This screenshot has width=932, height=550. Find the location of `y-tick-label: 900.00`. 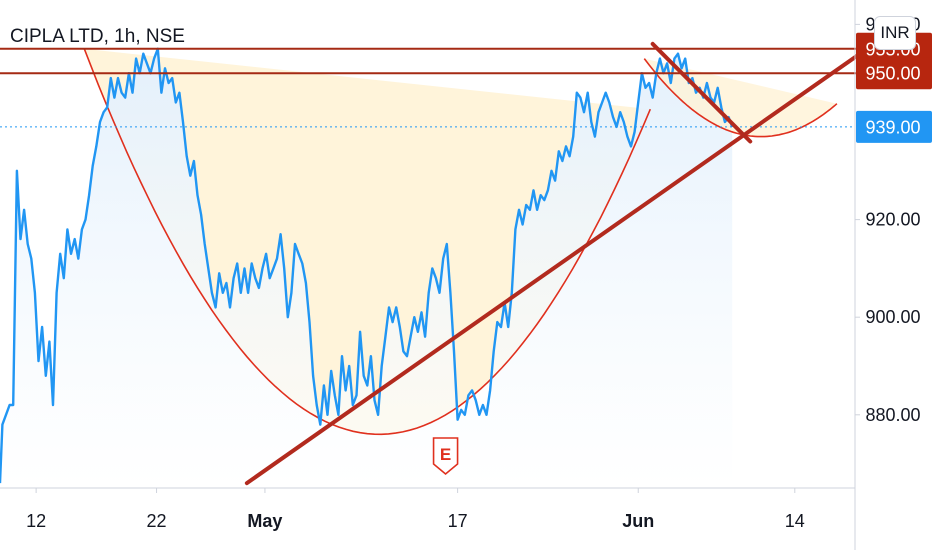

y-tick-label: 900.00 is located at coordinates (892, 317).